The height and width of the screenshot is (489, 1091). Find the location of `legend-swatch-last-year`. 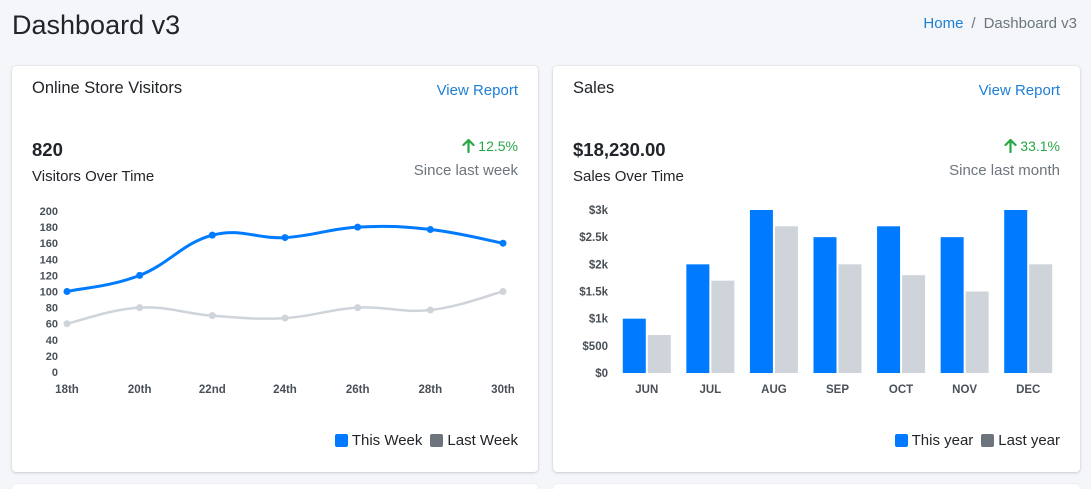

legend-swatch-last-year is located at coordinates (988, 440).